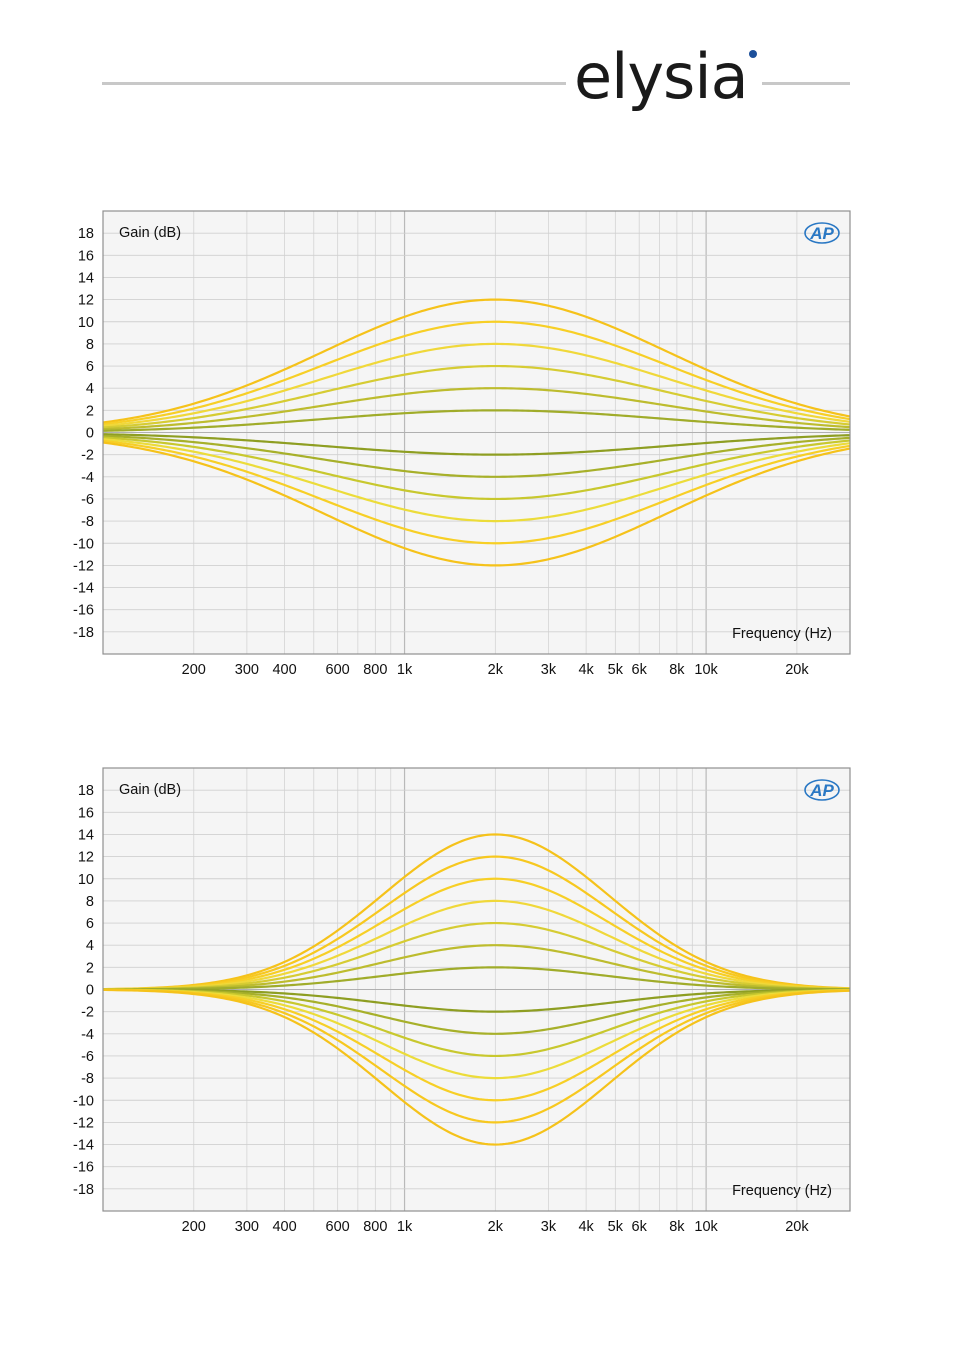 Image resolution: width=953 pixels, height=1352 pixels. I want to click on header-rule-right, so click(806, 83).